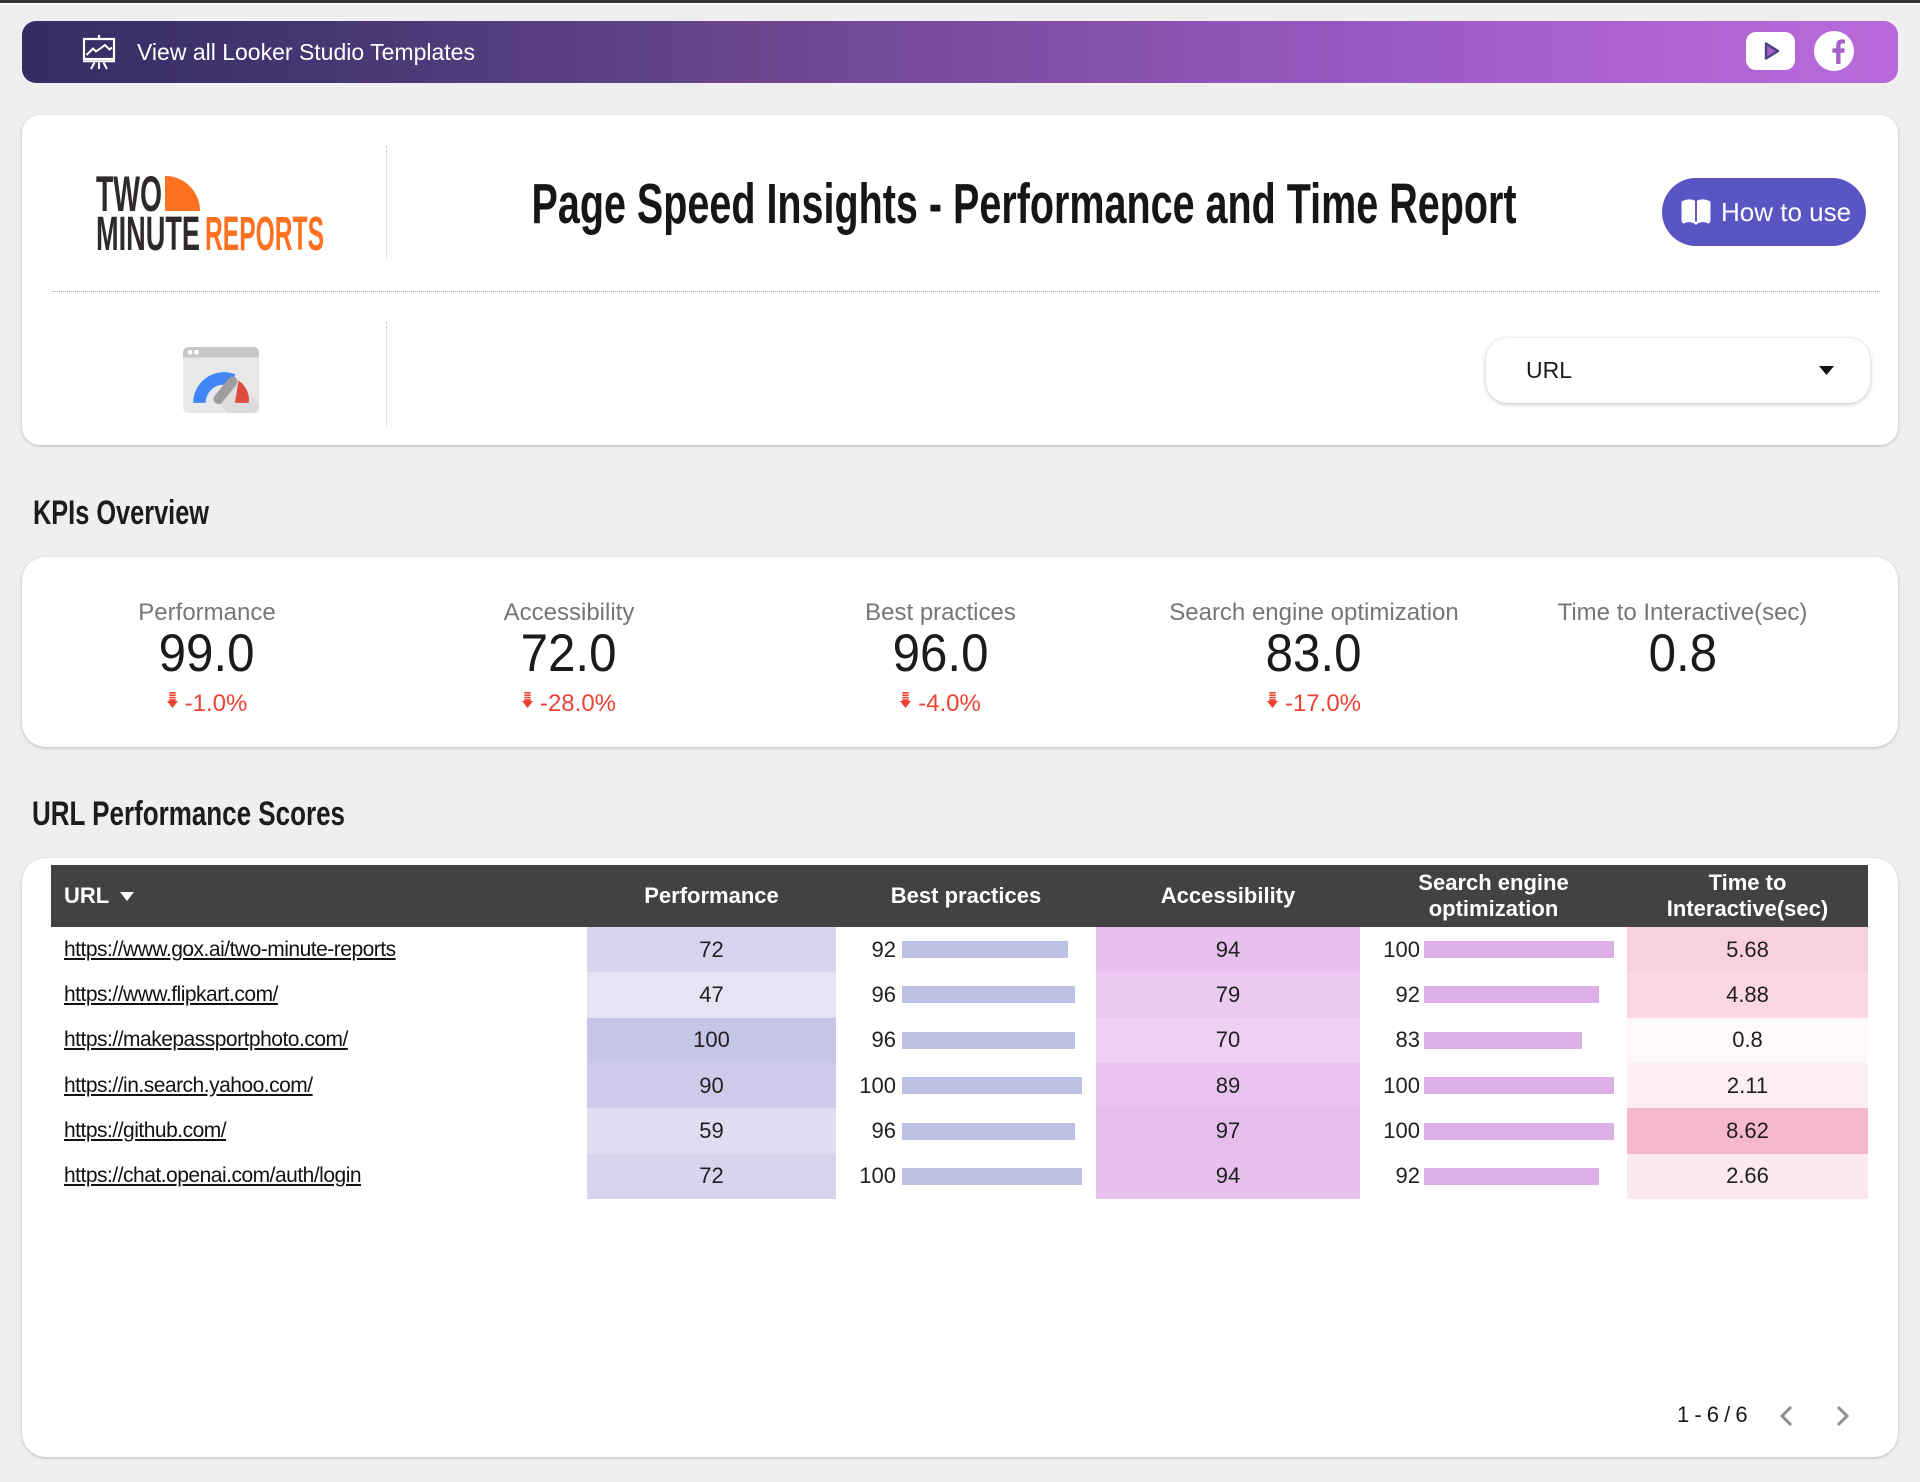  What do you see at coordinates (188, 814) in the screenshot?
I see `svg-text: URL Performance Scores` at bounding box center [188, 814].